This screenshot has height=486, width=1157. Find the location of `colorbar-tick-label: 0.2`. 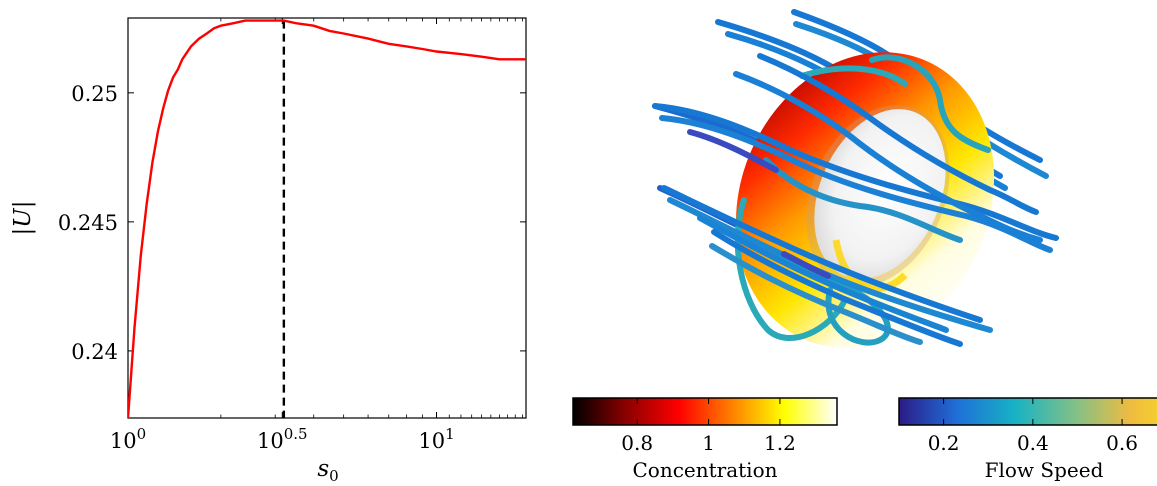

colorbar-tick-label: 0.2 is located at coordinates (944, 443).